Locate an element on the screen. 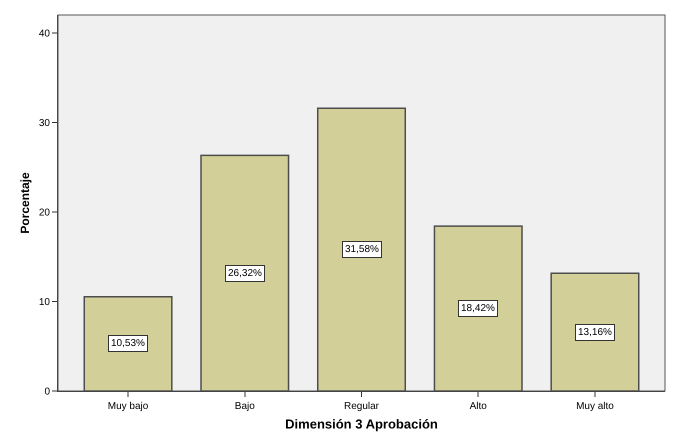 Image resolution: width=675 pixels, height=439 pixels. x-tick-label: Alto is located at coordinates (479, 406).